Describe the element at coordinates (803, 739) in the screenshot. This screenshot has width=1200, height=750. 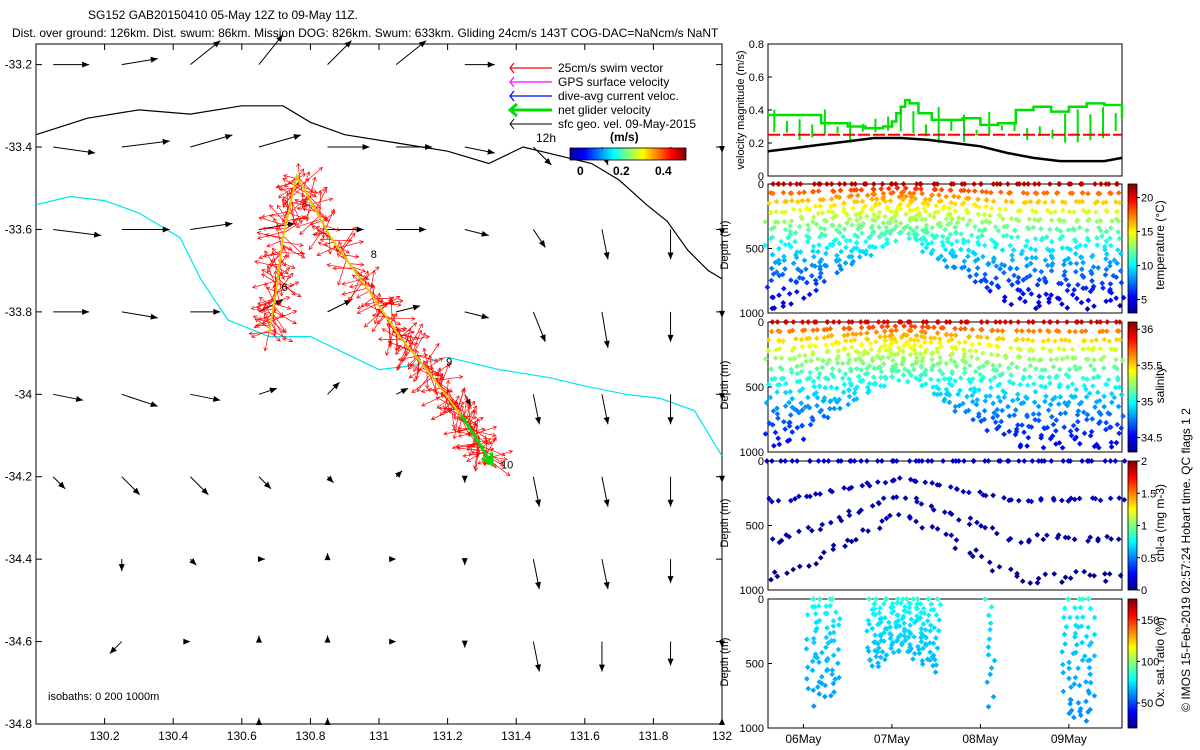
I see `date-tick-label: 06May` at that location.